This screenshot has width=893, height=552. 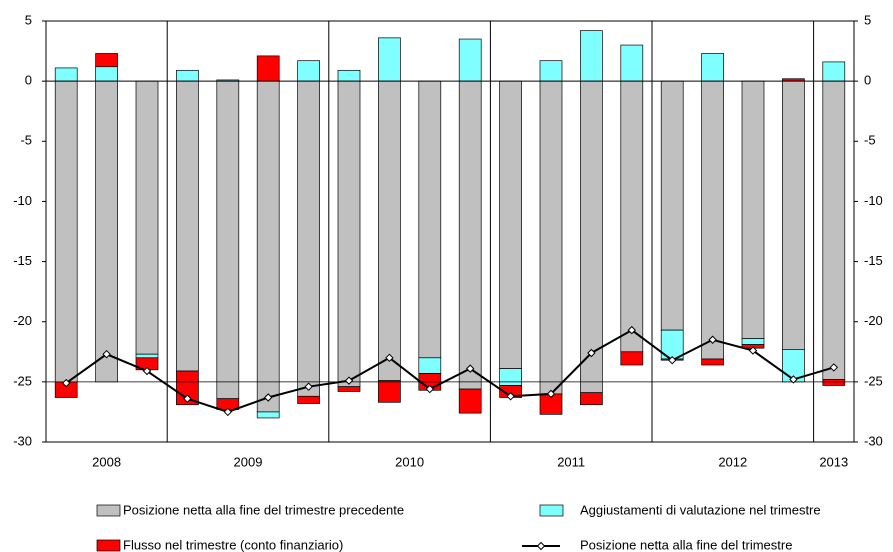 I want to click on legend-label: Flusso nel trimestre (conto finanziario), so click(x=233, y=544).